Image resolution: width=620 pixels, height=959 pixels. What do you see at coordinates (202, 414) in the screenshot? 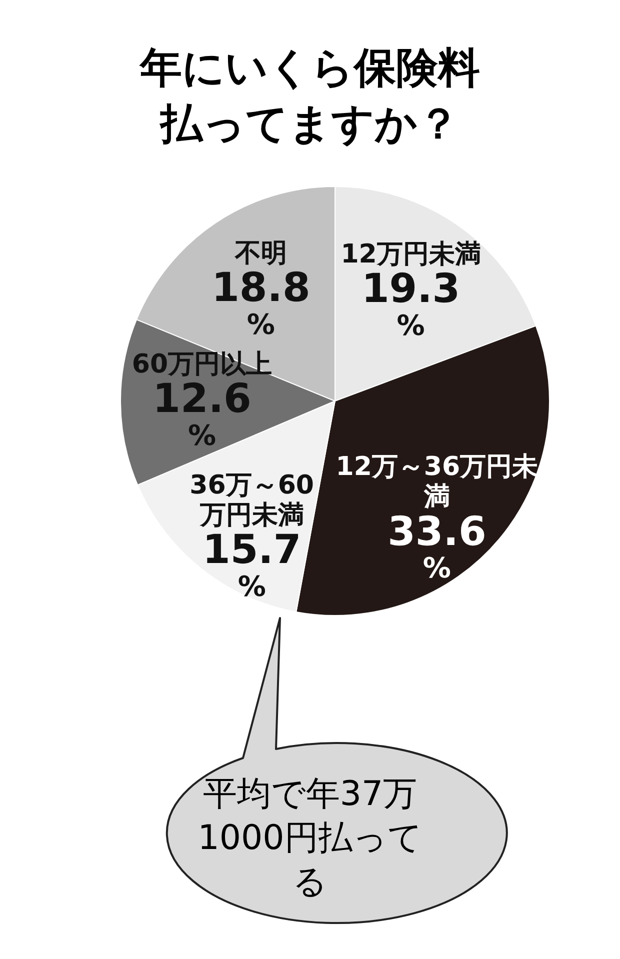
I see `data-label: 12.6%` at bounding box center [202, 414].